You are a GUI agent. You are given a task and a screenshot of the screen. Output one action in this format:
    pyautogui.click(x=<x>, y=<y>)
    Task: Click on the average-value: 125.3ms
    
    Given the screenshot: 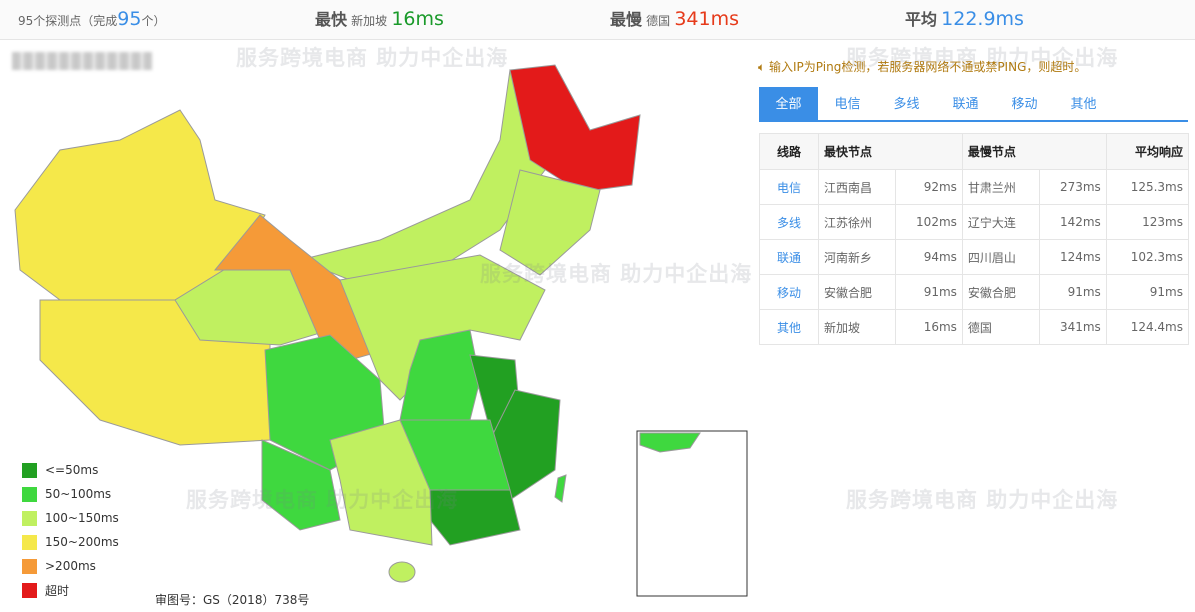 What is the action you would take?
    pyautogui.click(x=1147, y=187)
    